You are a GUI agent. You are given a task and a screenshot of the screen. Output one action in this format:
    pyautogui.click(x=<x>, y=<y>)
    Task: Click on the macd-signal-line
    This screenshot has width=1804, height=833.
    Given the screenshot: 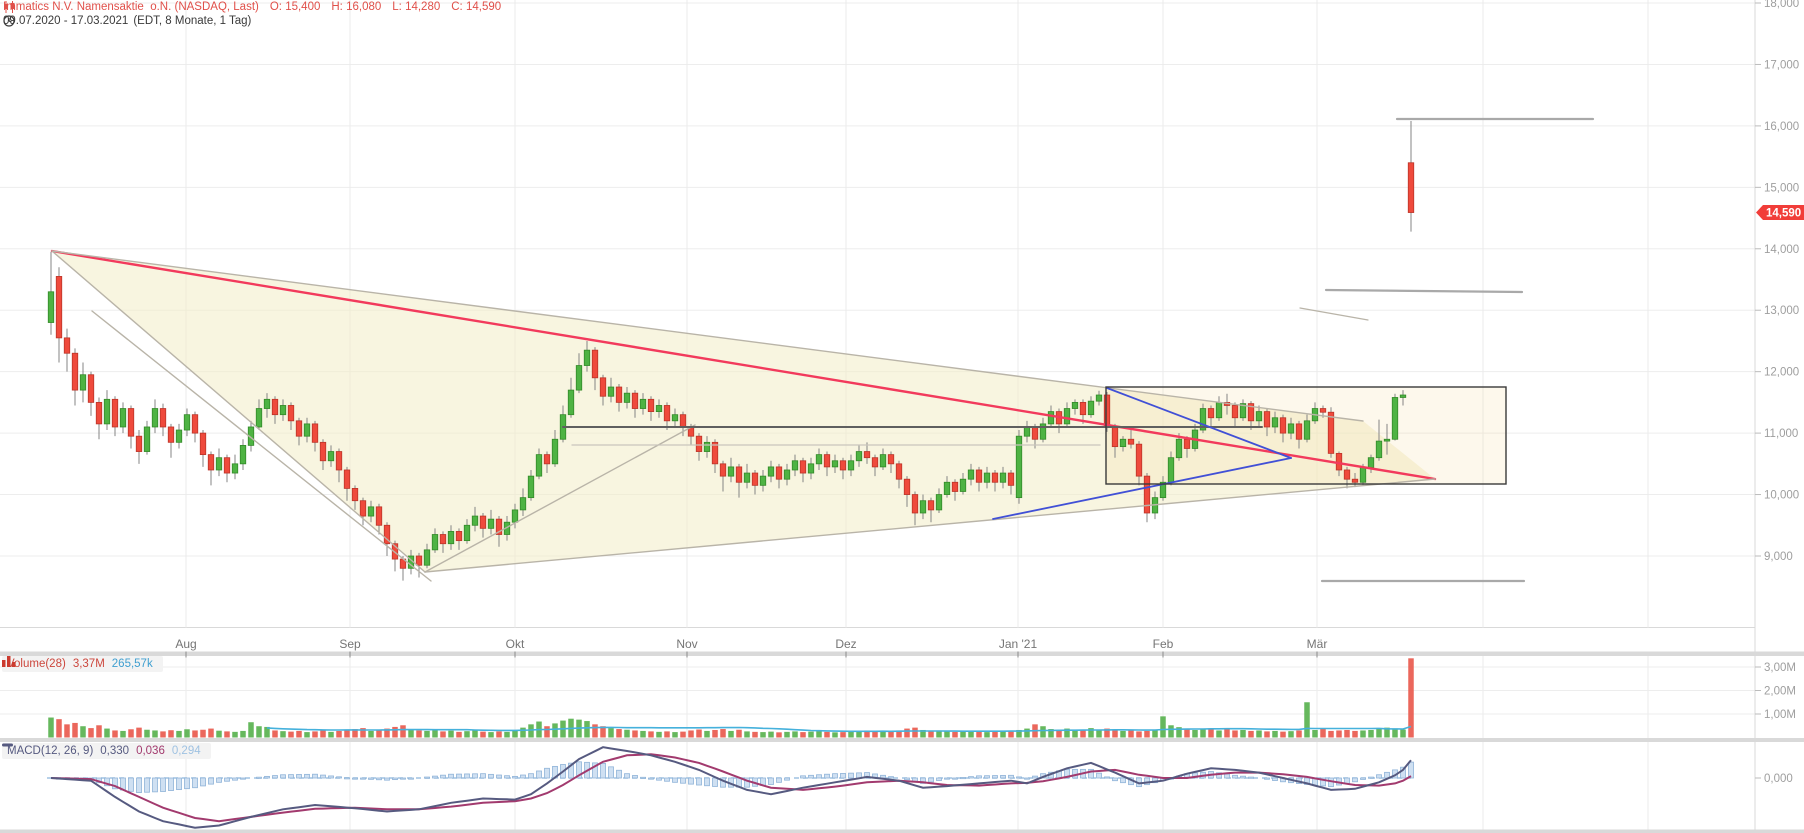 What is the action you would take?
    pyautogui.click(x=731, y=788)
    